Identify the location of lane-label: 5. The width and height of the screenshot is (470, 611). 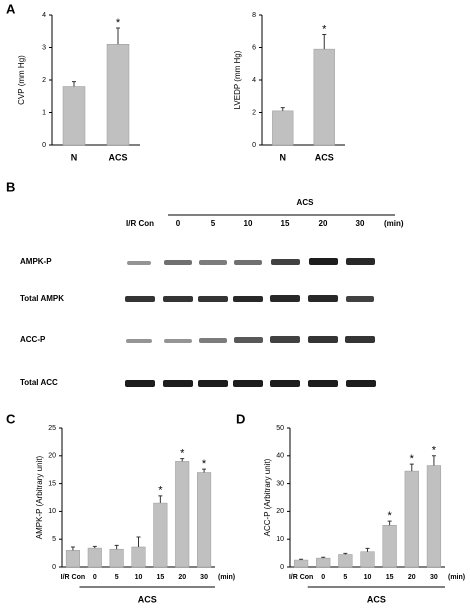
(213, 223).